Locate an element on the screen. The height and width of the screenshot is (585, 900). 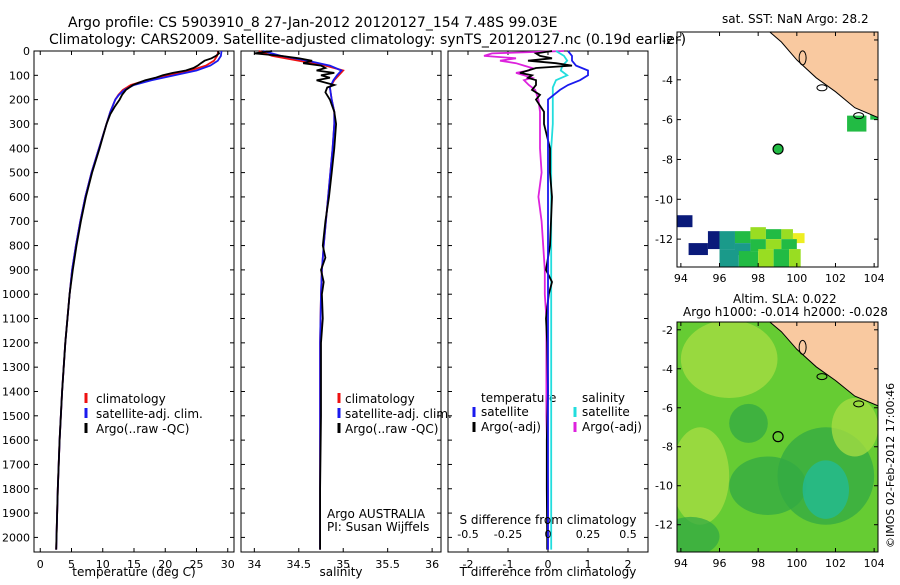
y-tick-label: 1700 is located at coordinates (16, 464).